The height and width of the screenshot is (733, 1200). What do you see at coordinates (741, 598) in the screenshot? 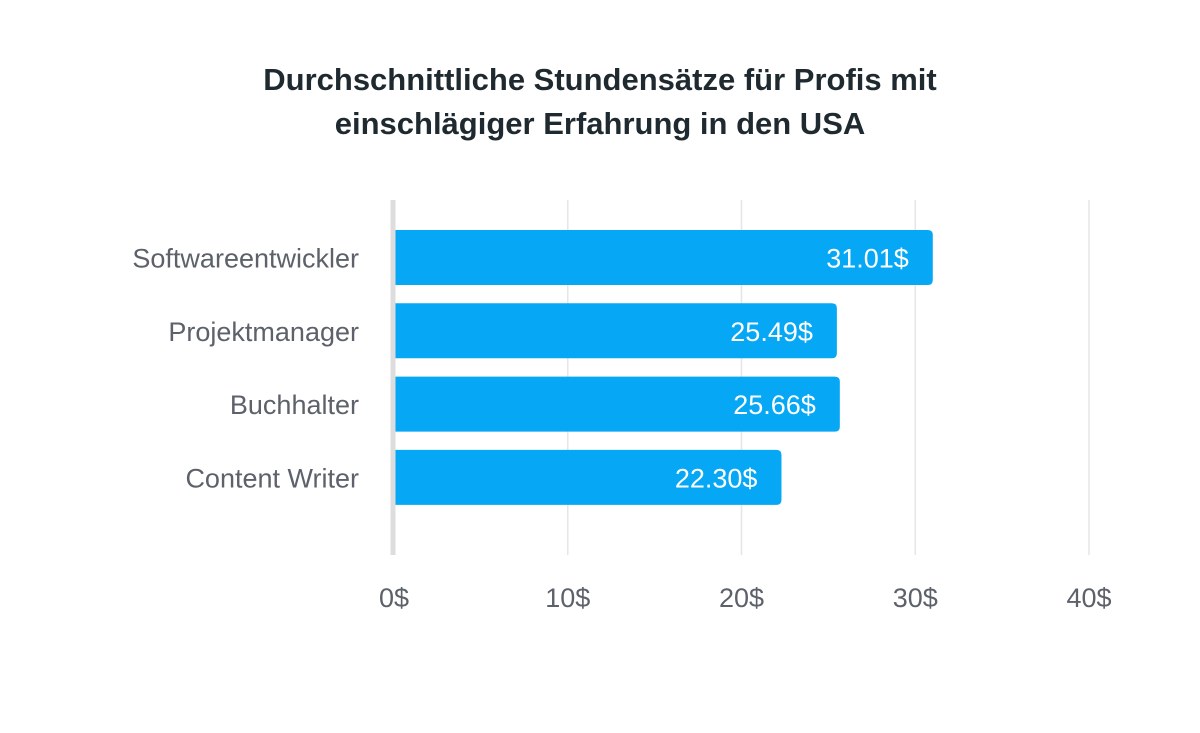
I see `x-tick-label-20: 20$` at bounding box center [741, 598].